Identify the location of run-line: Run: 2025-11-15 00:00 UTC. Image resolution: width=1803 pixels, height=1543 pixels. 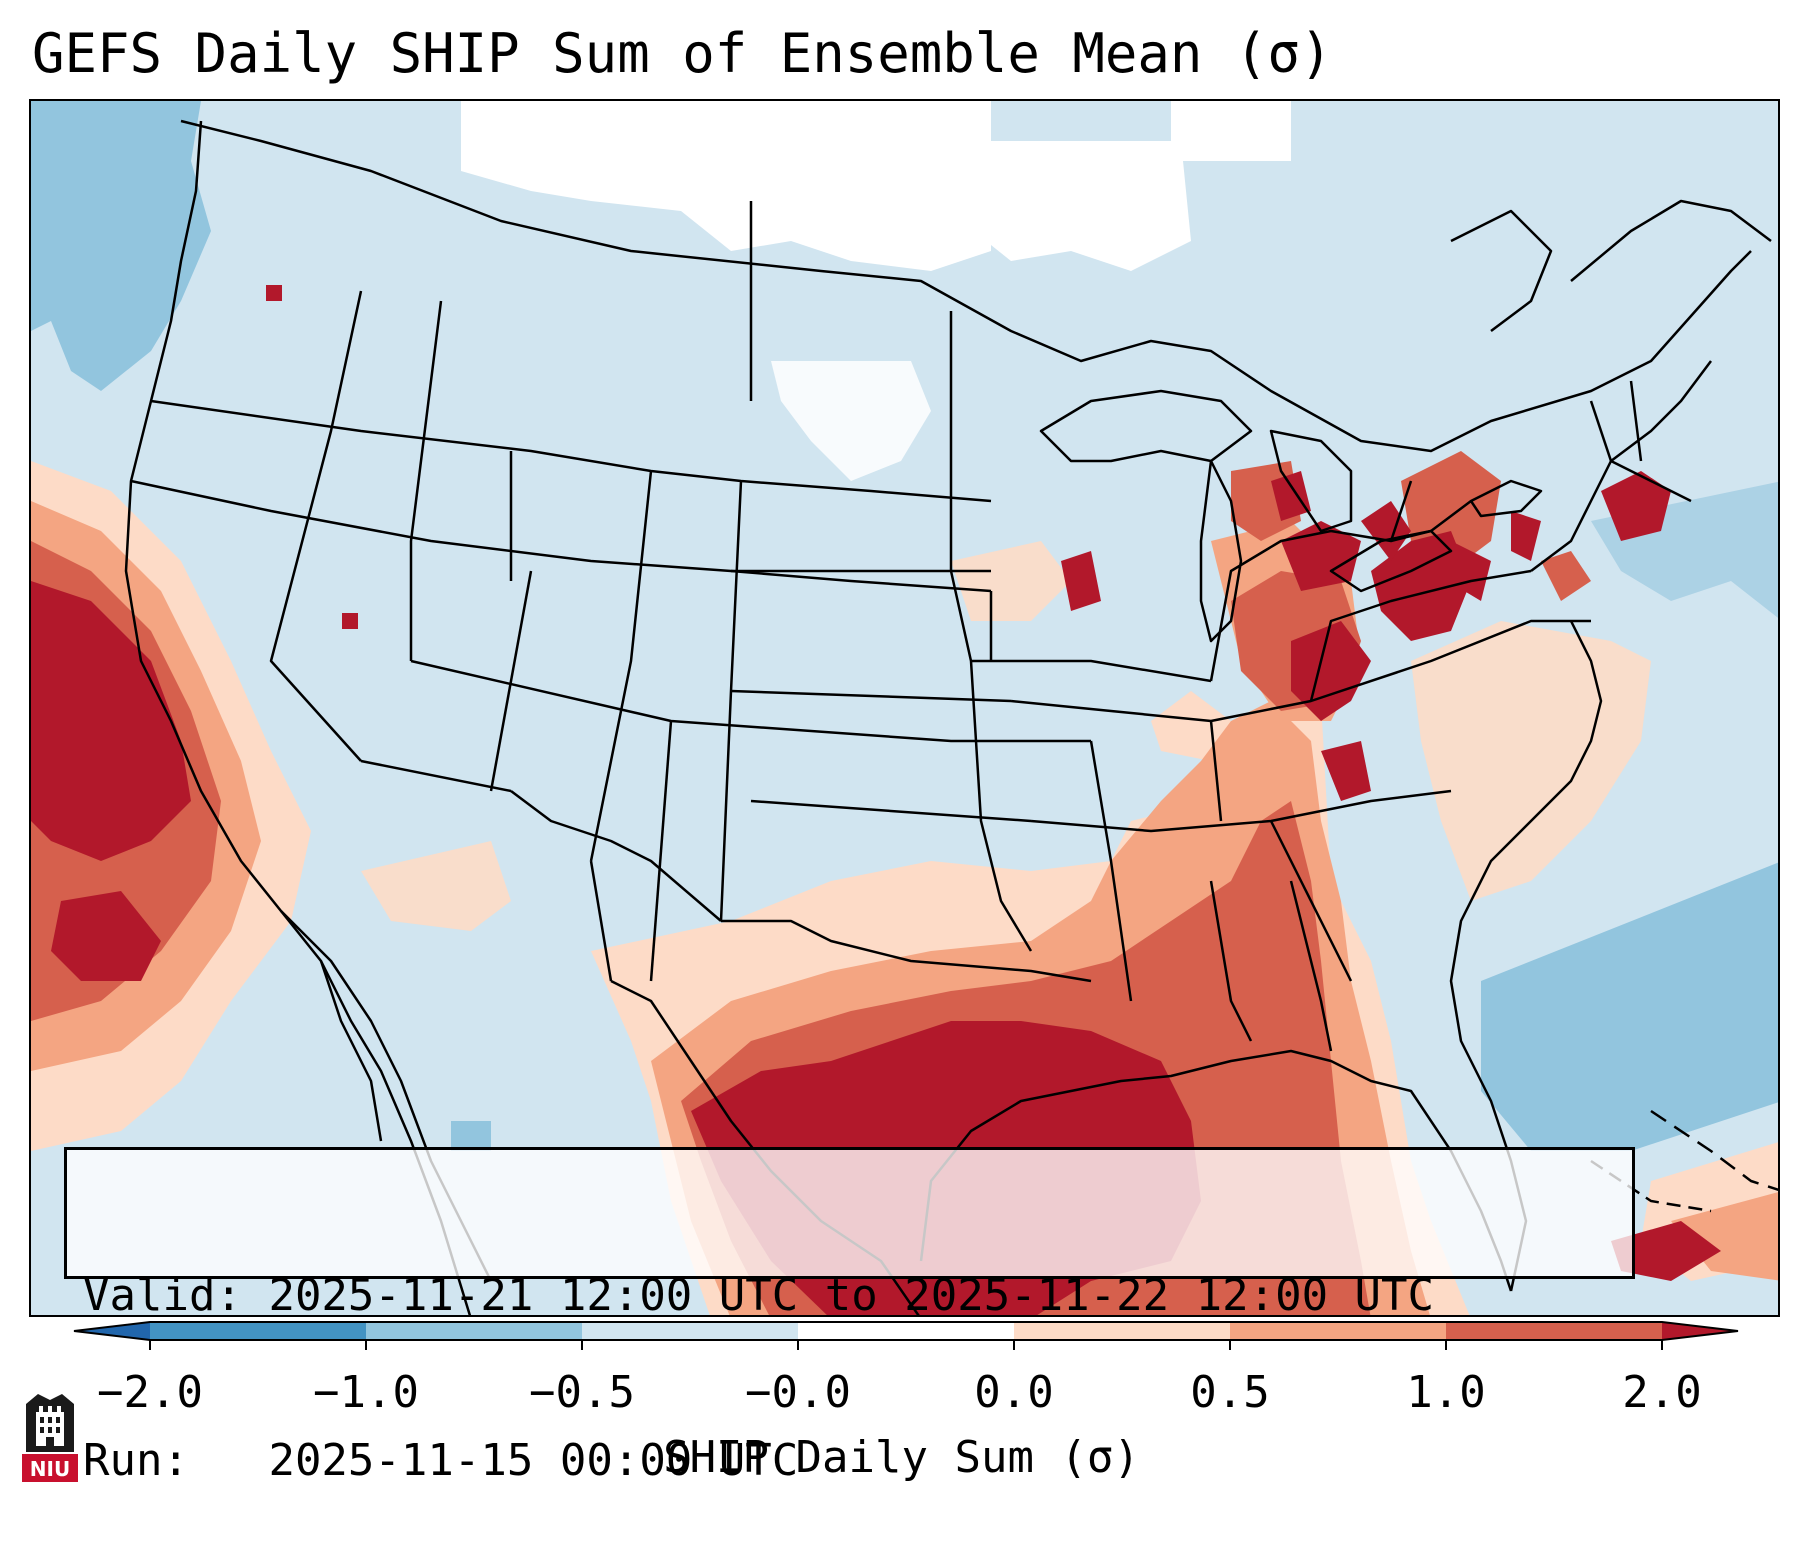
(850, 1460).